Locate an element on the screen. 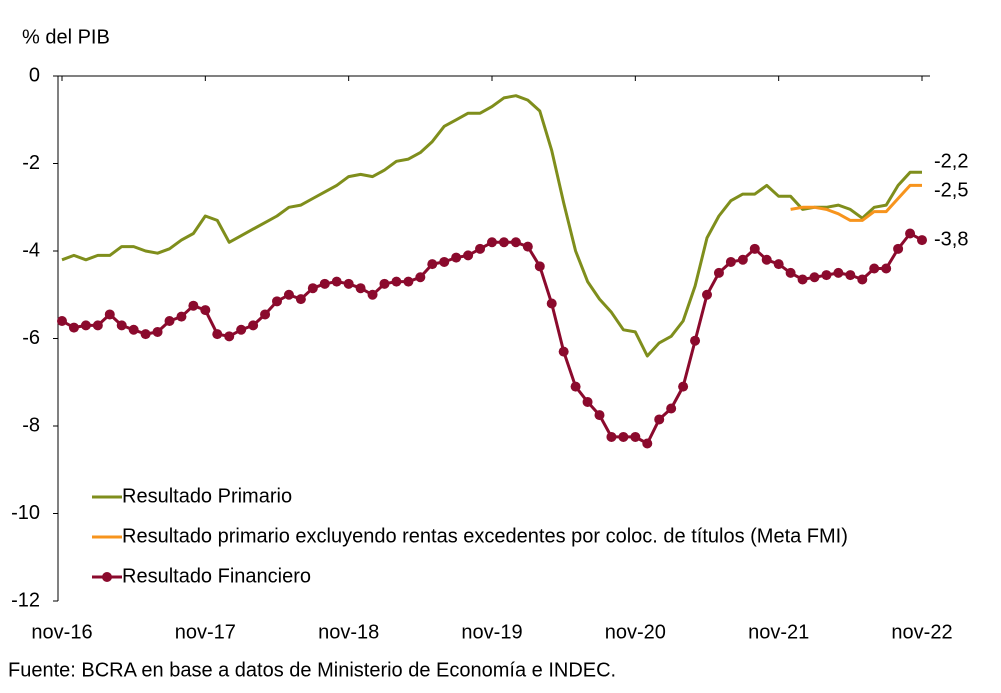  x-tick-label: nov-18 is located at coordinates (348, 632).